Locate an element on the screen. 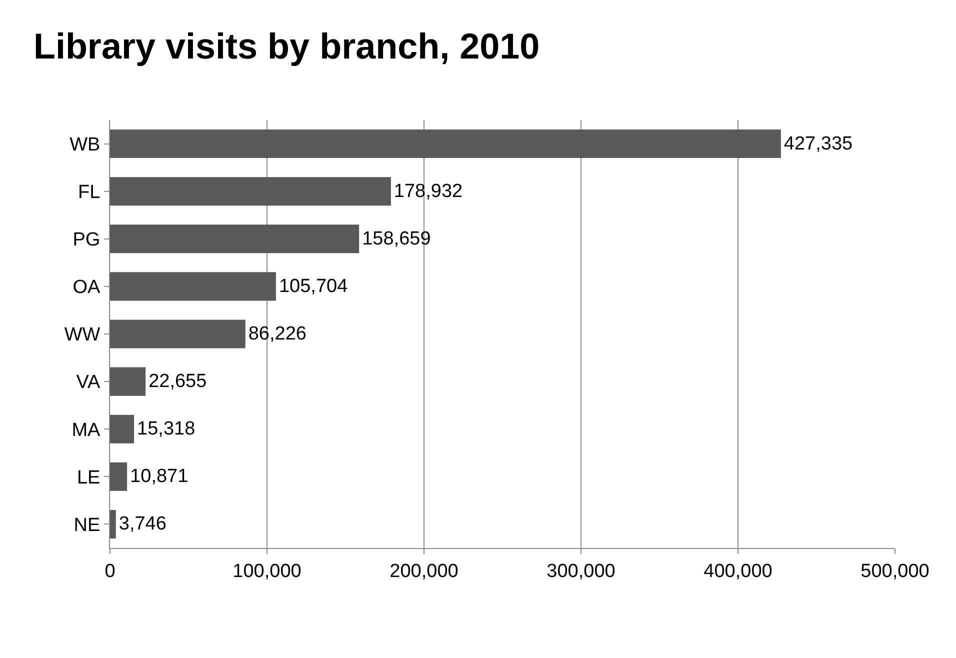 The width and height of the screenshot is (956, 658). y-tick-label: MA is located at coordinates (86, 430).